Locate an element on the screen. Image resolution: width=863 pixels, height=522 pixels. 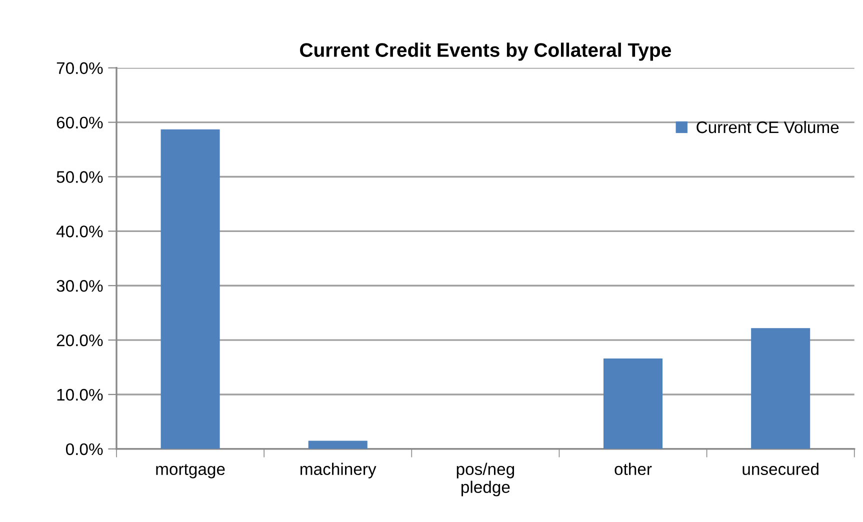
x-tick-label: mortgage is located at coordinates (190, 471).